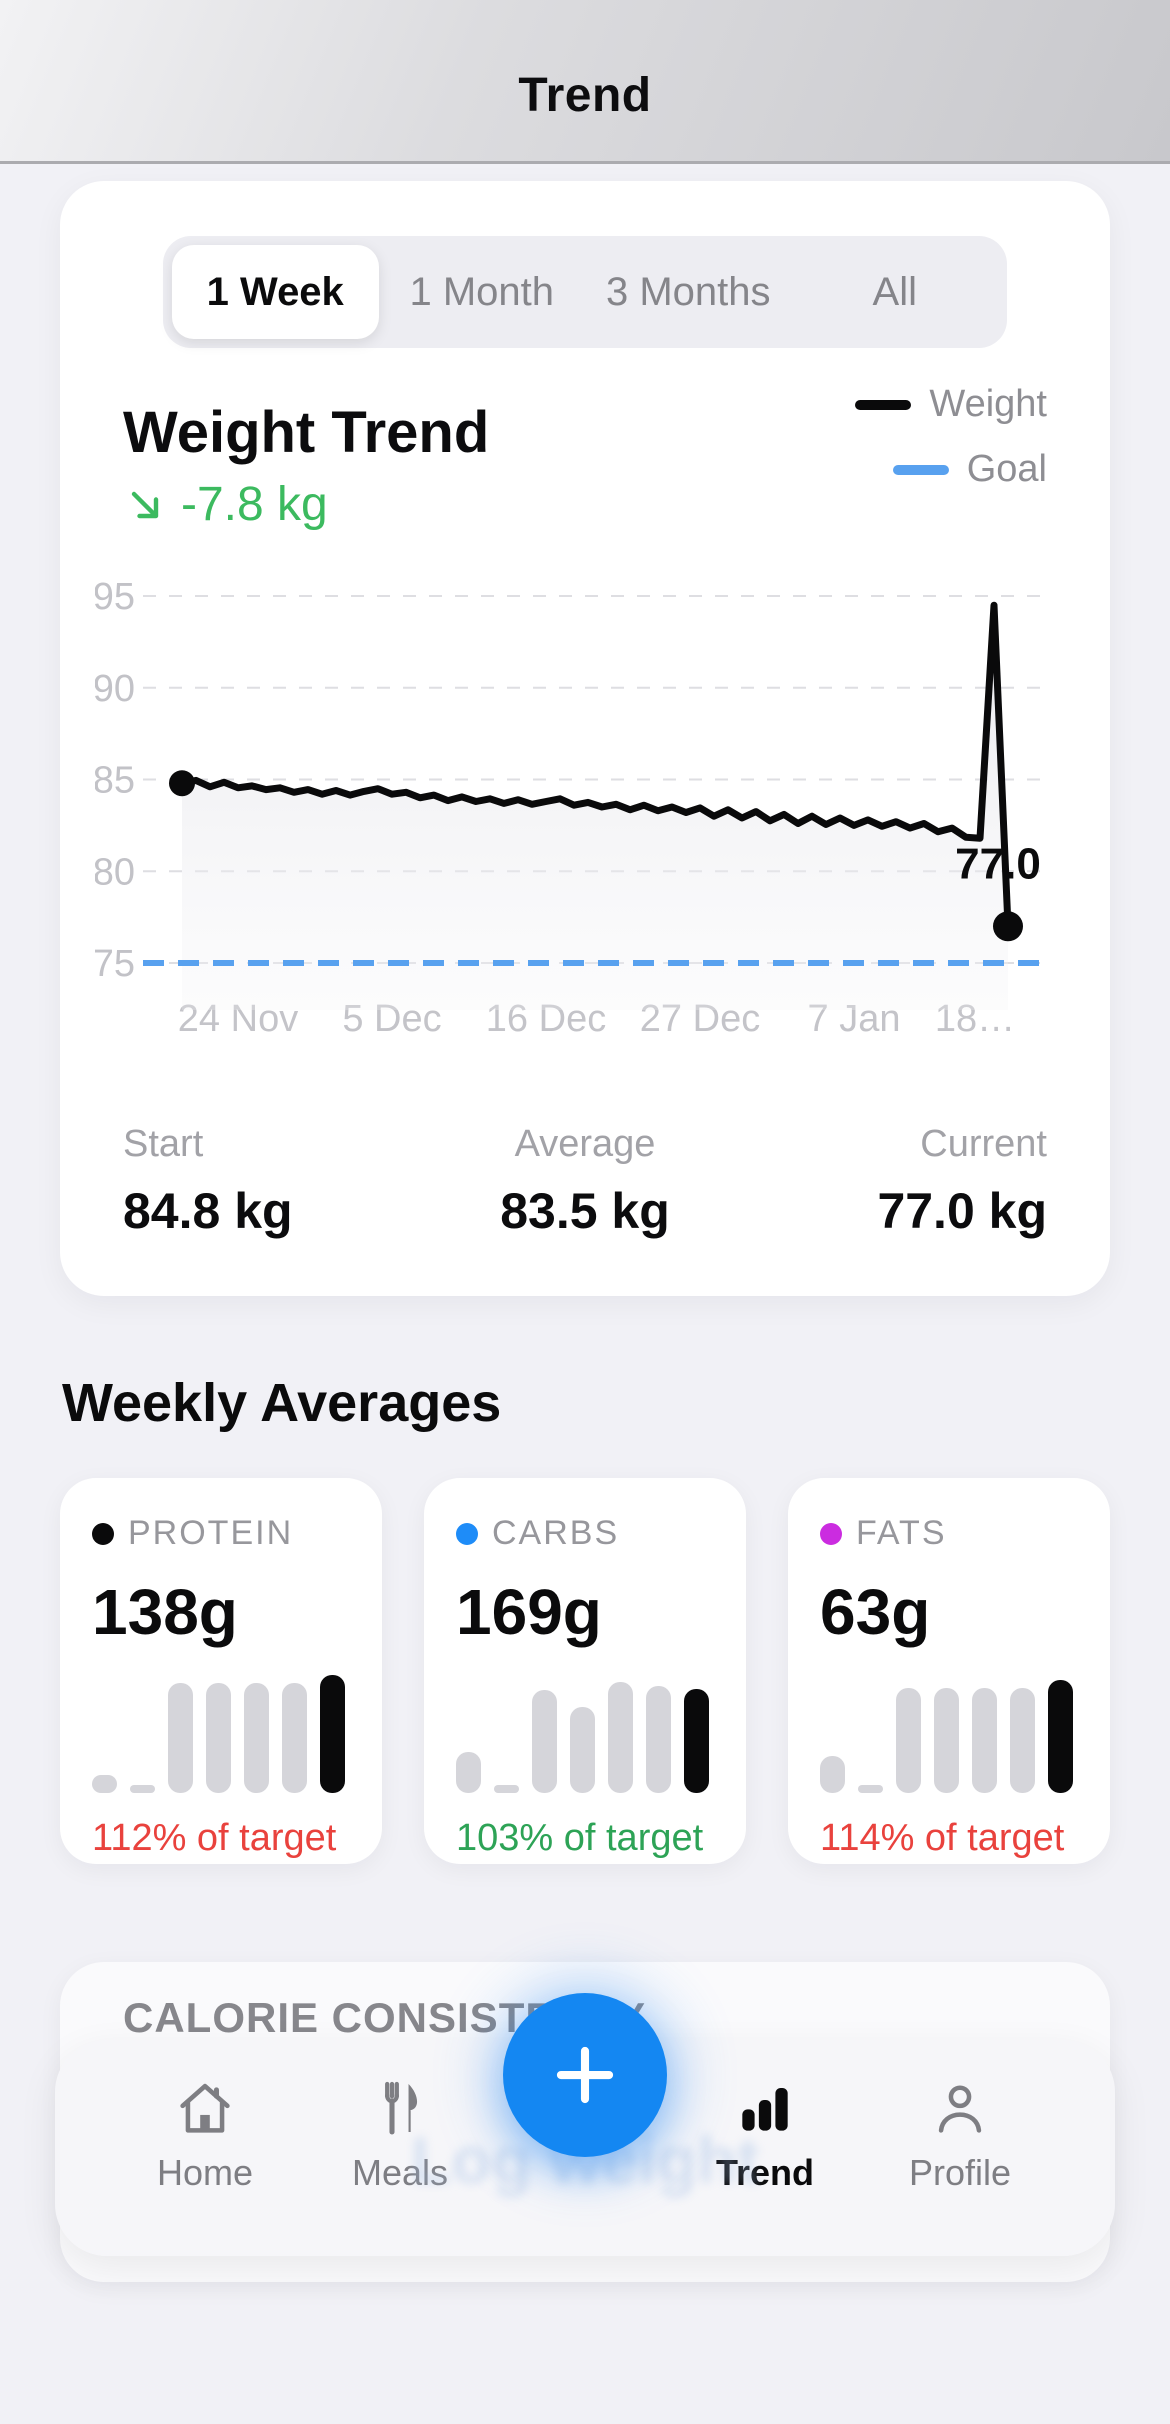 The height and width of the screenshot is (2424, 1170). I want to click on nav-bar: Trend, so click(585, 82).